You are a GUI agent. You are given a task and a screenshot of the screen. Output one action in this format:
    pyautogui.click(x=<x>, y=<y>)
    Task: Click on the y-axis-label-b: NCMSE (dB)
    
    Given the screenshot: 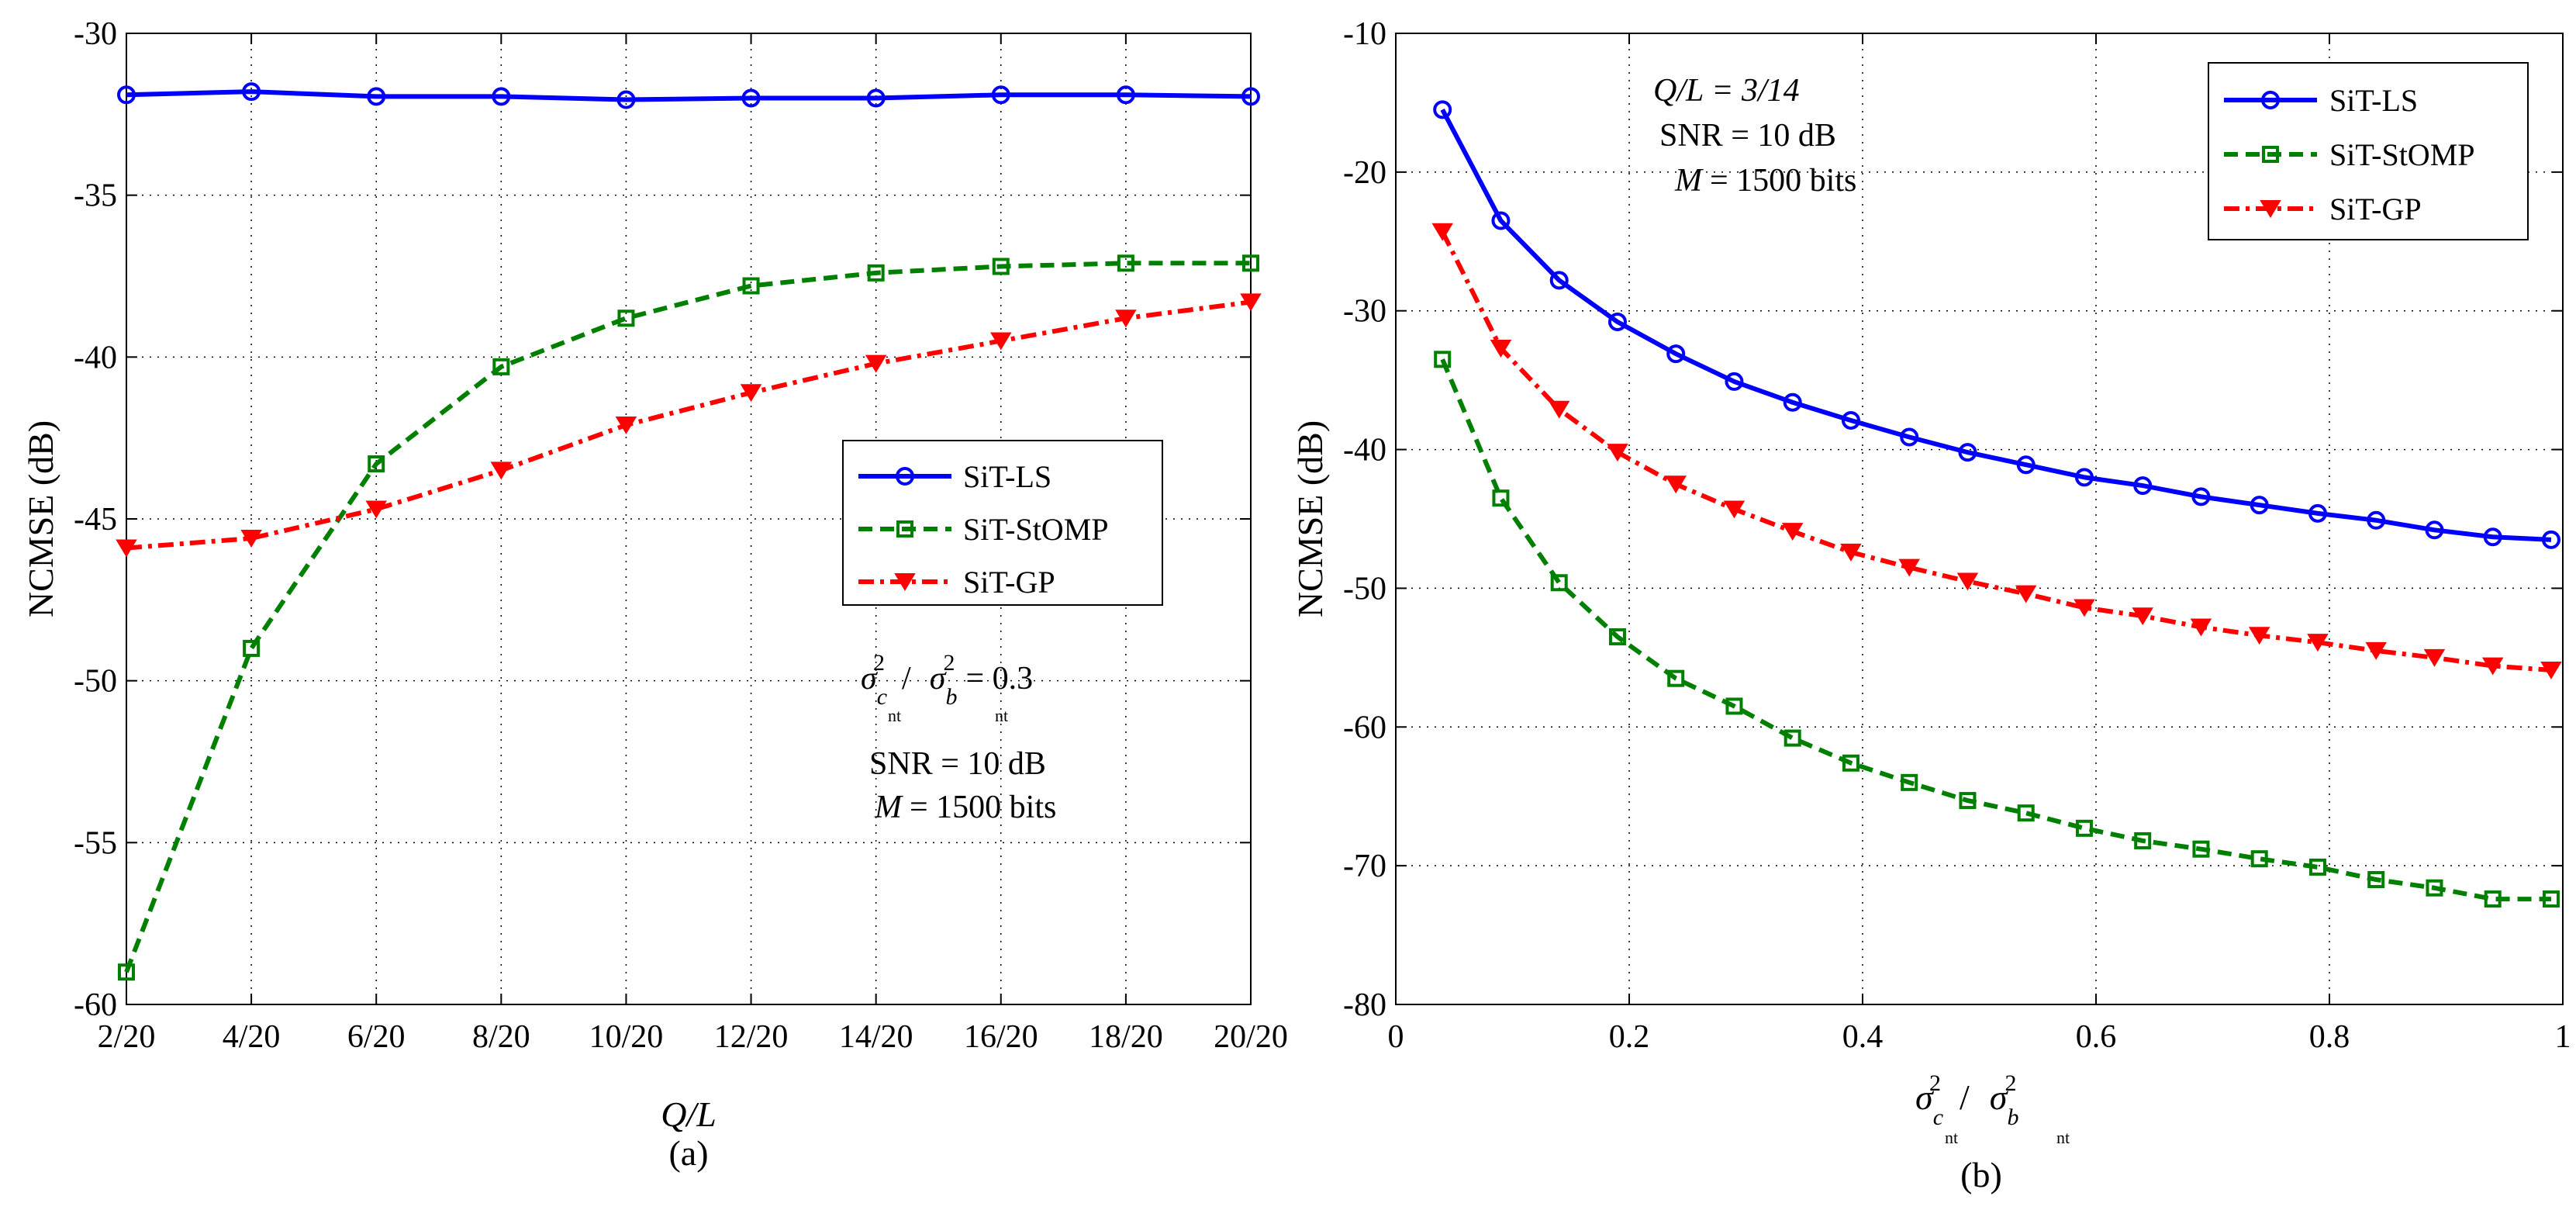 What is the action you would take?
    pyautogui.click(x=1310, y=518)
    